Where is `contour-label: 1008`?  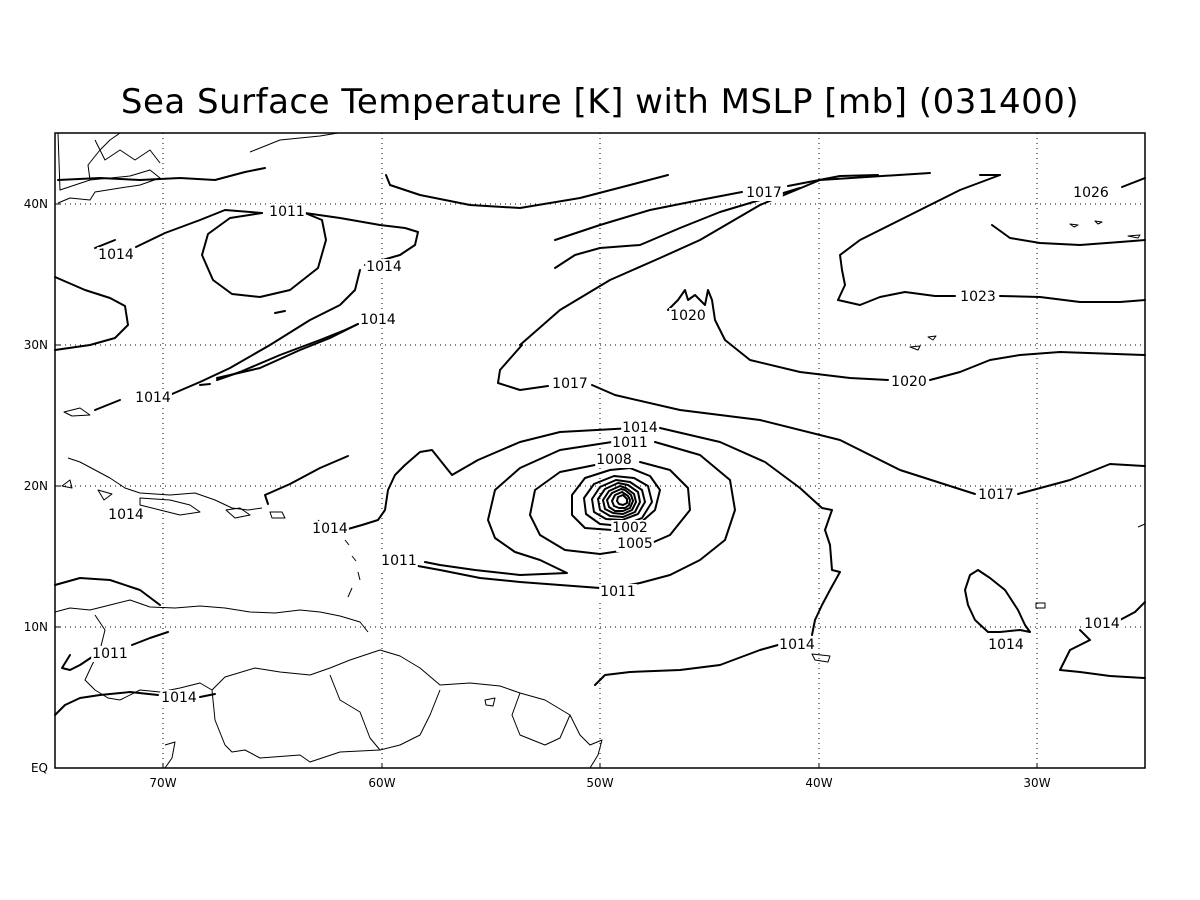
contour-label: 1008 is located at coordinates (614, 460).